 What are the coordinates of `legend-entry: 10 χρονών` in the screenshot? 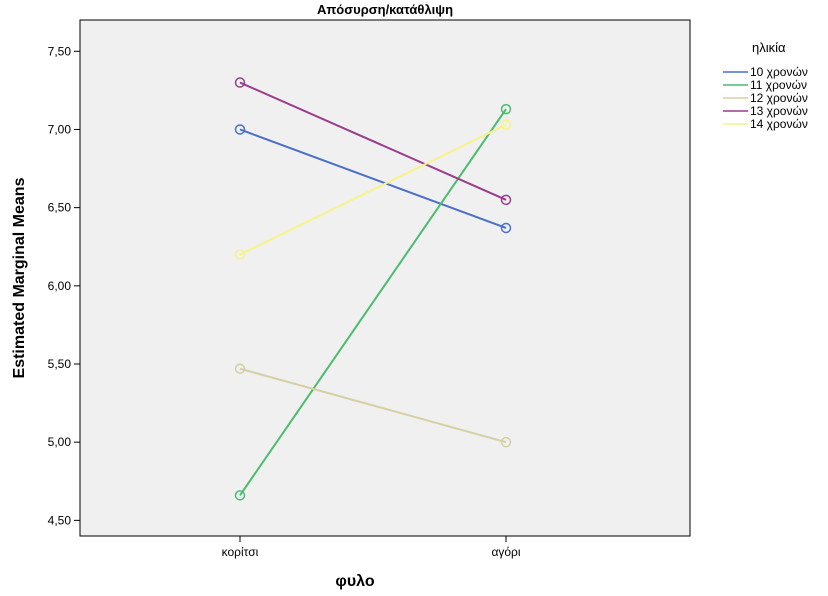 It's located at (779, 72).